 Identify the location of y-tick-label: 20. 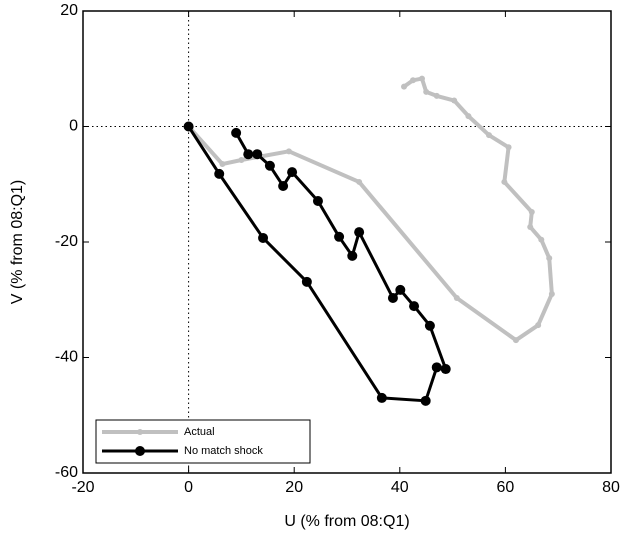
(69, 10).